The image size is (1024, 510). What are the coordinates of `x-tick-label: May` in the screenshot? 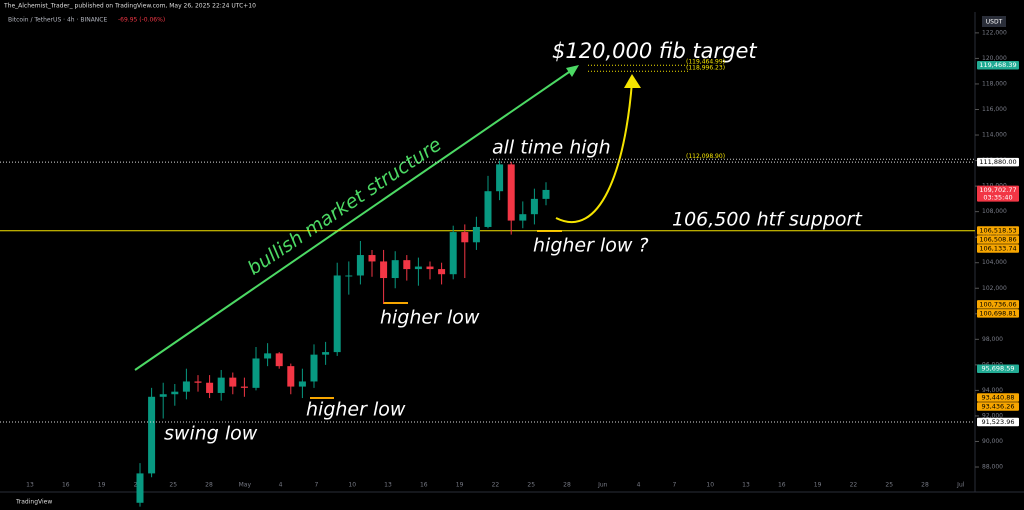 It's located at (245, 485).